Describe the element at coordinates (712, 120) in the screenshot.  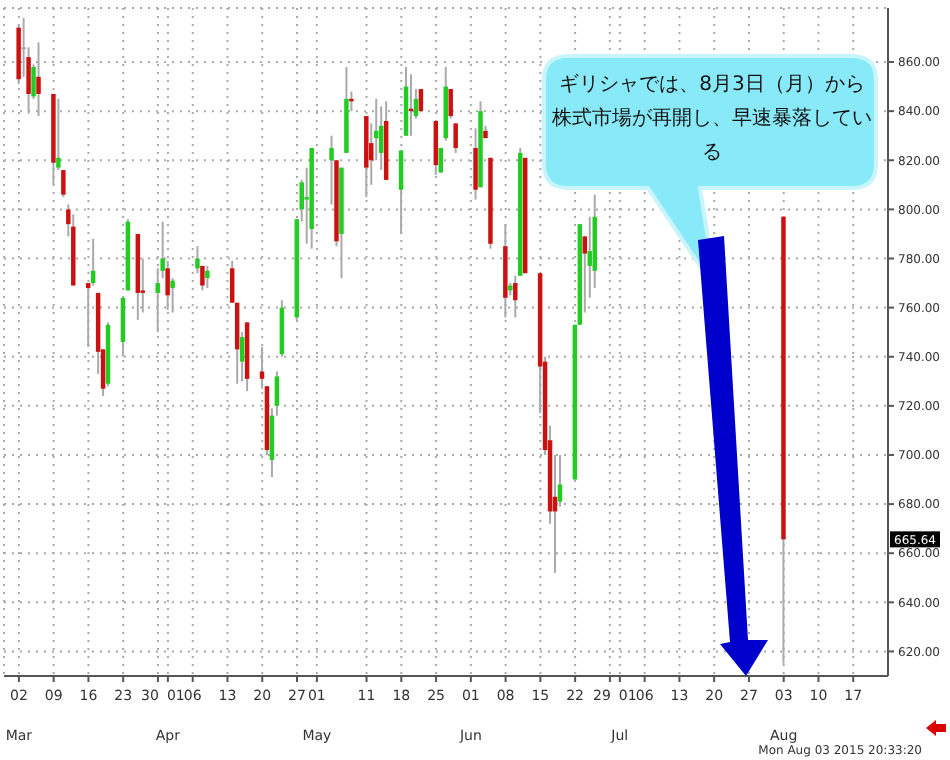
I see `annotation: ギリシャでは、8月3日（月）から株式市場が再開し、早速暴落している` at that location.